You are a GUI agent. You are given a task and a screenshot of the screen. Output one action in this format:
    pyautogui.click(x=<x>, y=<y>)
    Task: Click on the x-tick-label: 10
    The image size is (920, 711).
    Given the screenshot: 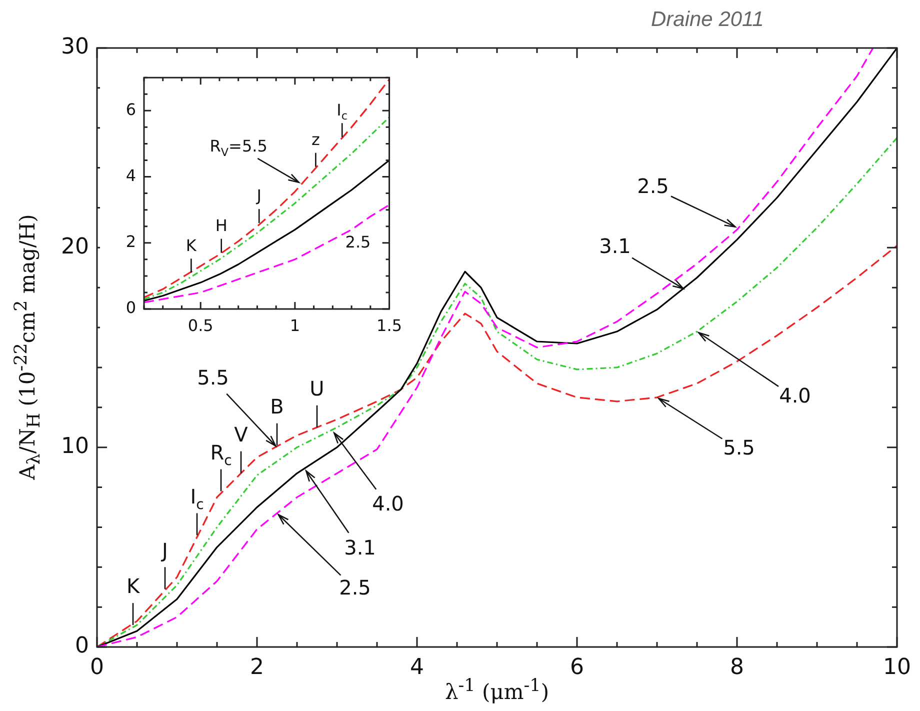 What is the action you would take?
    pyautogui.click(x=897, y=667)
    